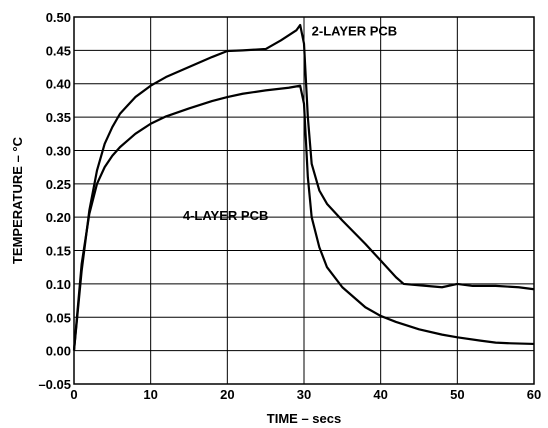 This screenshot has width=548, height=428. Describe the element at coordinates (58, 50) in the screenshot. I see `y-tick-label: 0.45` at that location.